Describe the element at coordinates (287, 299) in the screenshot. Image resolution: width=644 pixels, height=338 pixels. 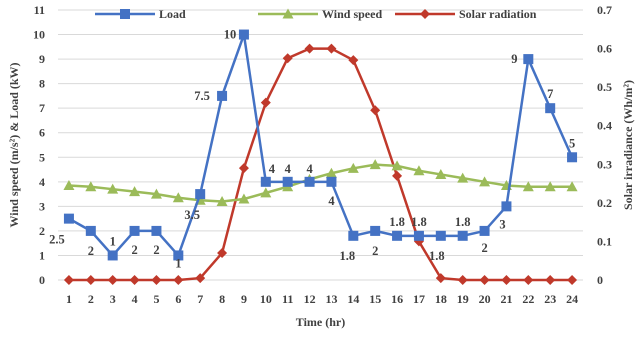
I see `x-tick-label: 11` at that location.